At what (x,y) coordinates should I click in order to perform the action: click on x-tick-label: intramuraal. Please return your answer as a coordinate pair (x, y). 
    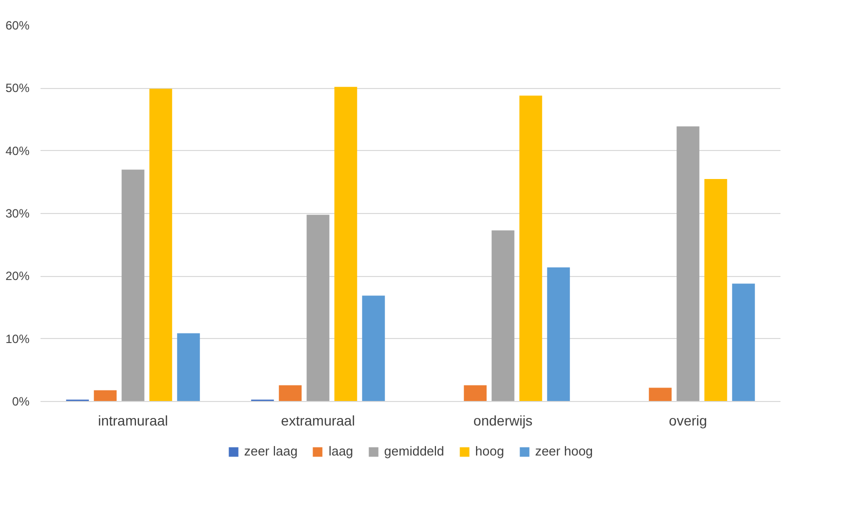
    Looking at the image, I should click on (133, 420).